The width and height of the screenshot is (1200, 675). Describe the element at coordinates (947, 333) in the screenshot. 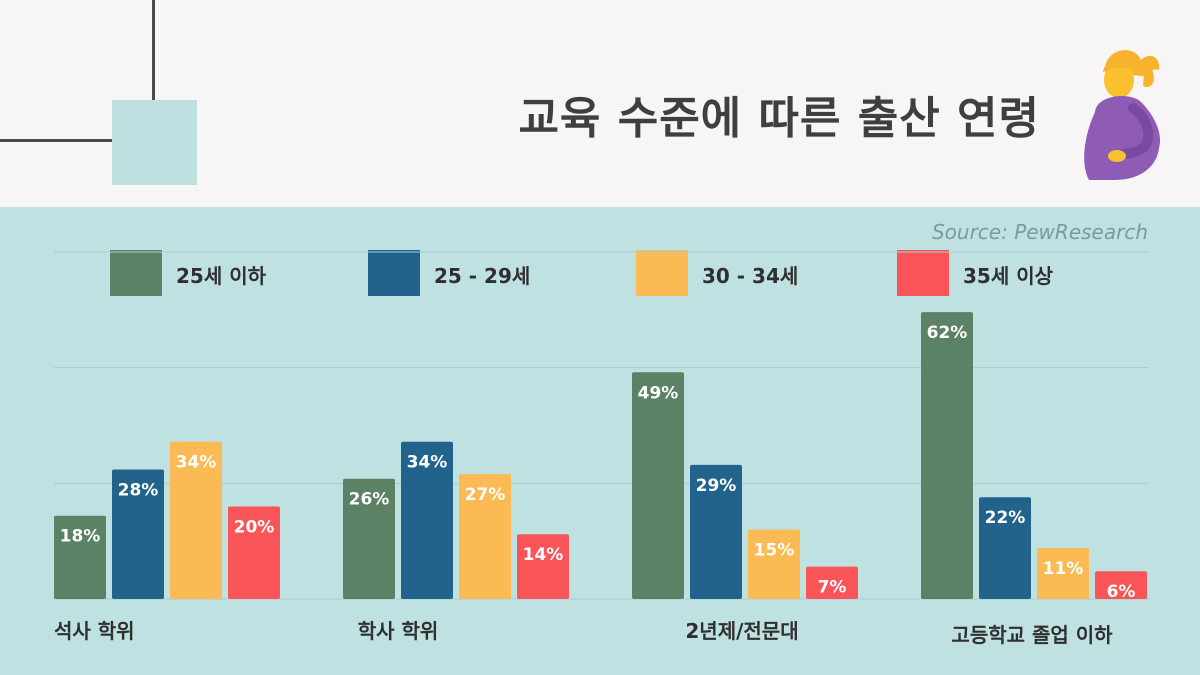

I see `bar-value-label: 62%` at that location.